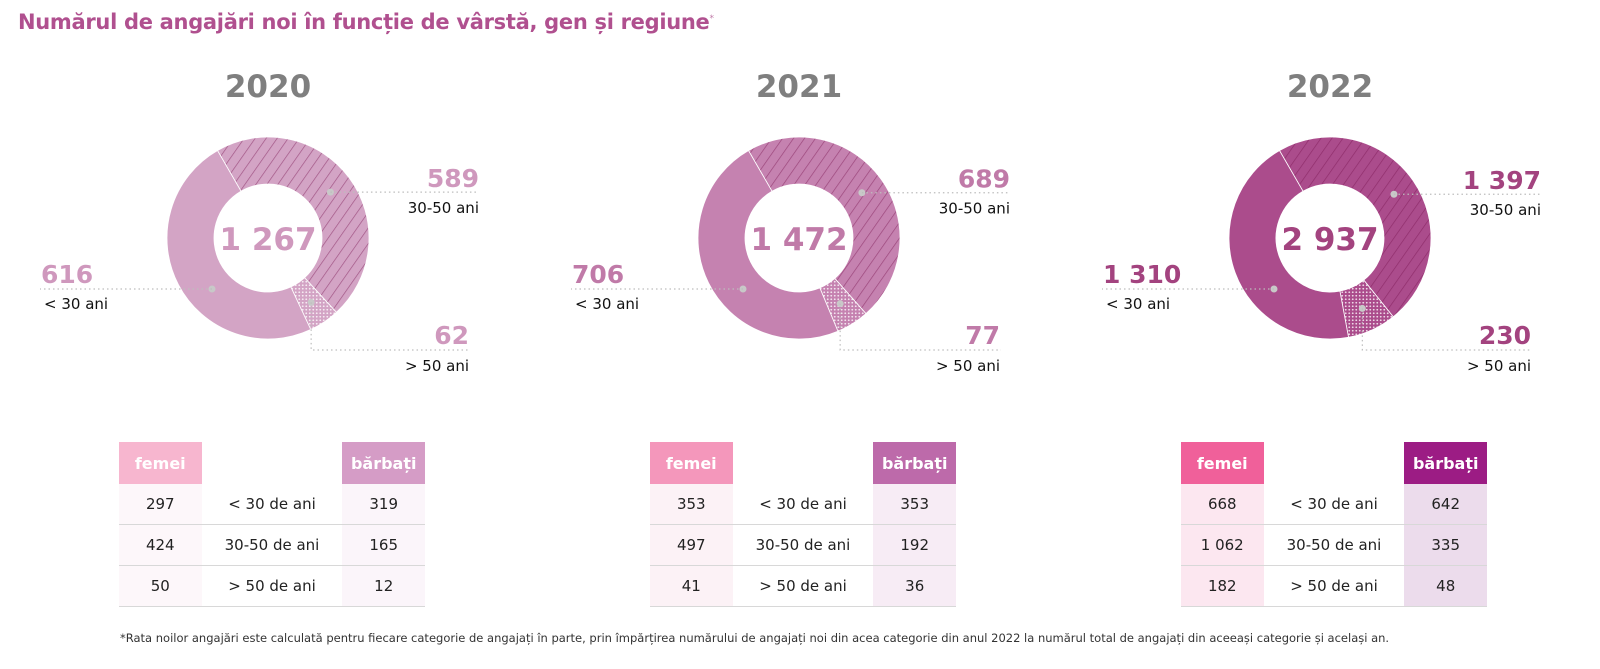  What do you see at coordinates (1330, 87) in the screenshot?
I see `year-heading: 2022` at bounding box center [1330, 87].